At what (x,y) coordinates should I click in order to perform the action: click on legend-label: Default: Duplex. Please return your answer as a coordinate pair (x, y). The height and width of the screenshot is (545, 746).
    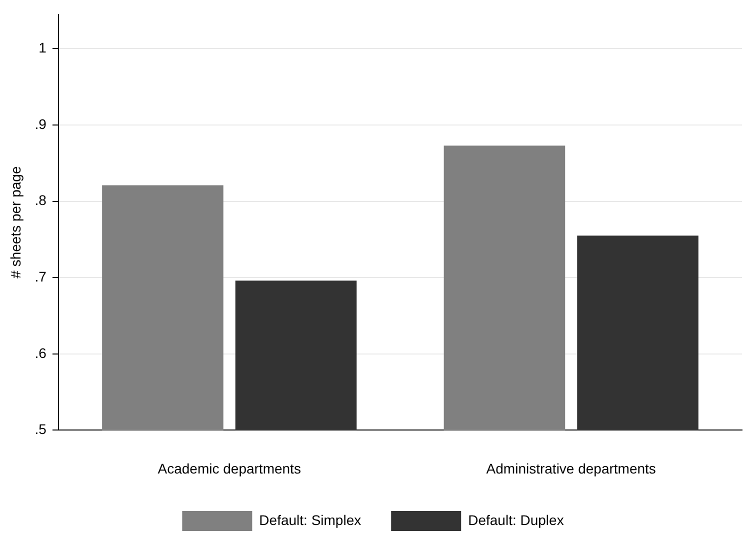
    Looking at the image, I should click on (516, 520).